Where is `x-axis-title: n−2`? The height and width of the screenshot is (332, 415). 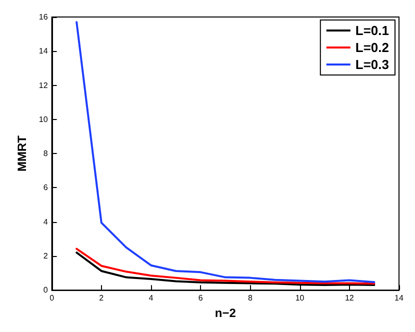 x-axis-title: n−2 is located at coordinates (225, 313).